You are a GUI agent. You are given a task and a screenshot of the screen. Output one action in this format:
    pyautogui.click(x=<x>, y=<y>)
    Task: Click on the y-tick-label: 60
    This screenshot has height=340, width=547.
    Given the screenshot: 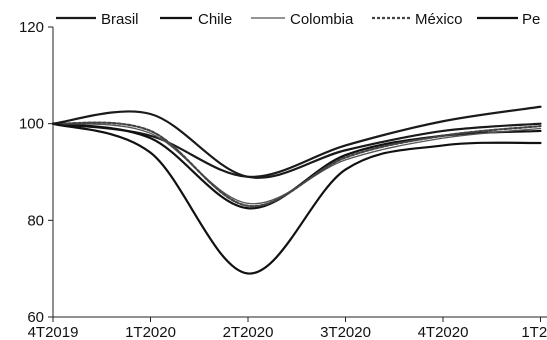 What is the action you would take?
    pyautogui.click(x=35, y=317)
    